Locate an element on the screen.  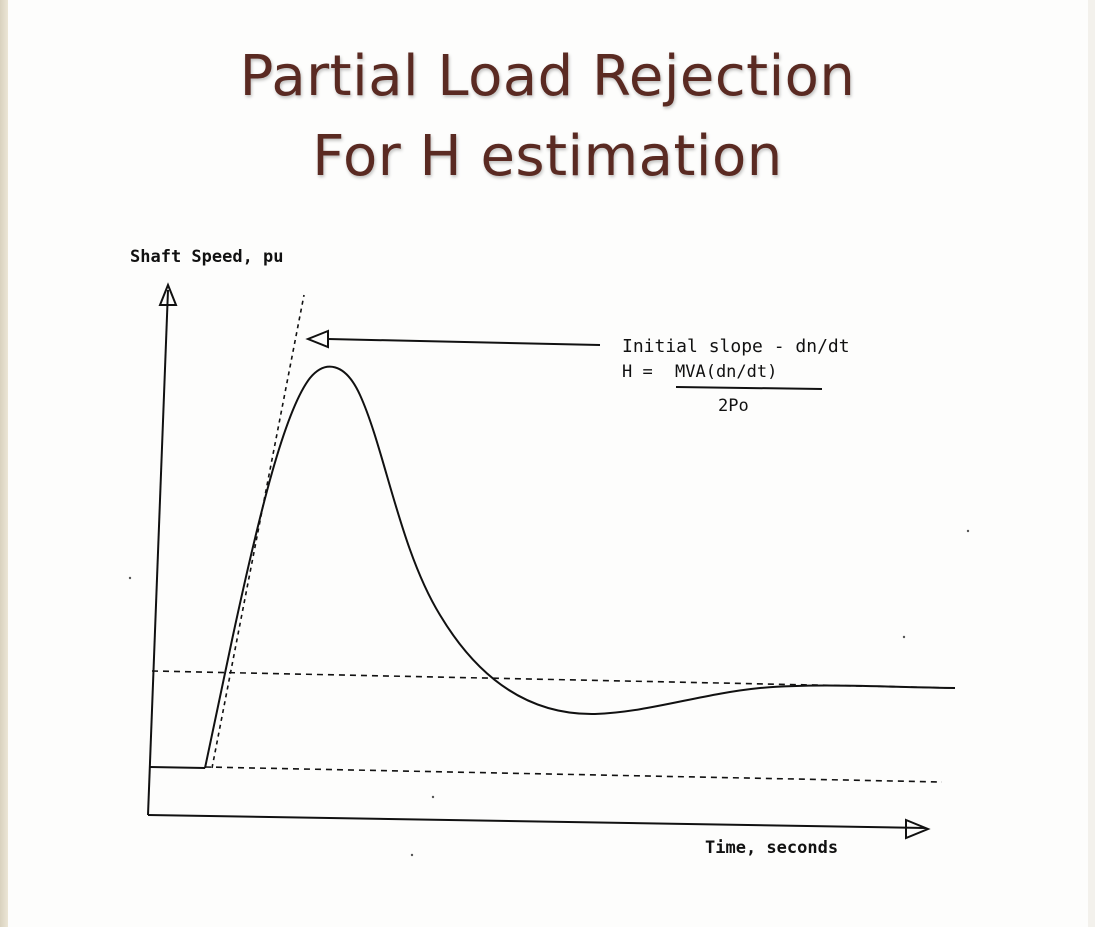
initial-speed-line is located at coordinates (177, 767).